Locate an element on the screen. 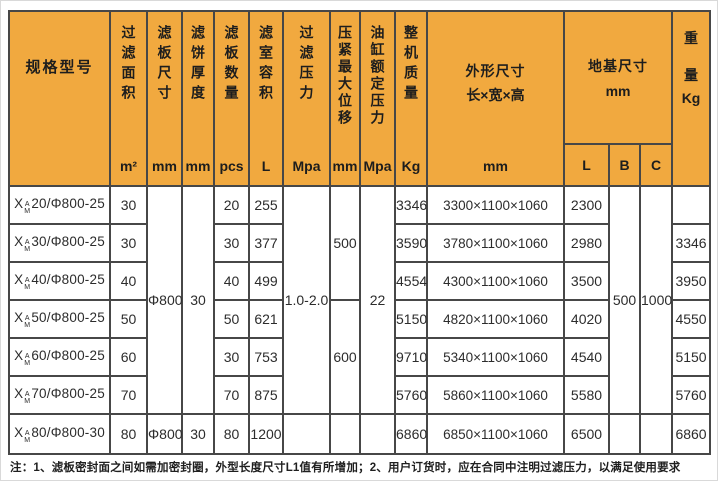 This screenshot has width=718, height=481. chamber-volume-unit: L is located at coordinates (266, 166).